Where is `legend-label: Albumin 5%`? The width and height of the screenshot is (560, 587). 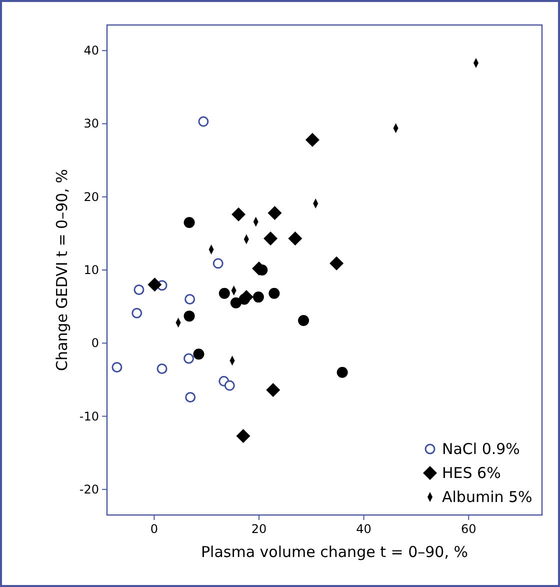 legend-label: Albumin 5% is located at coordinates (487, 497).